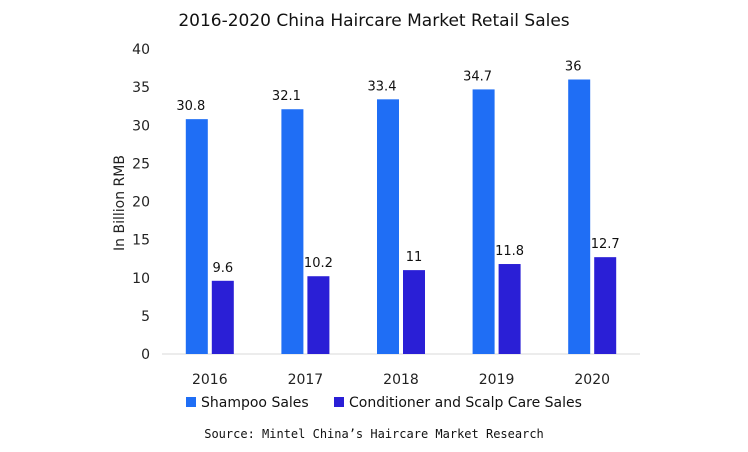 The width and height of the screenshot is (748, 452). I want to click on bar-conditioner-2016, so click(222, 317).